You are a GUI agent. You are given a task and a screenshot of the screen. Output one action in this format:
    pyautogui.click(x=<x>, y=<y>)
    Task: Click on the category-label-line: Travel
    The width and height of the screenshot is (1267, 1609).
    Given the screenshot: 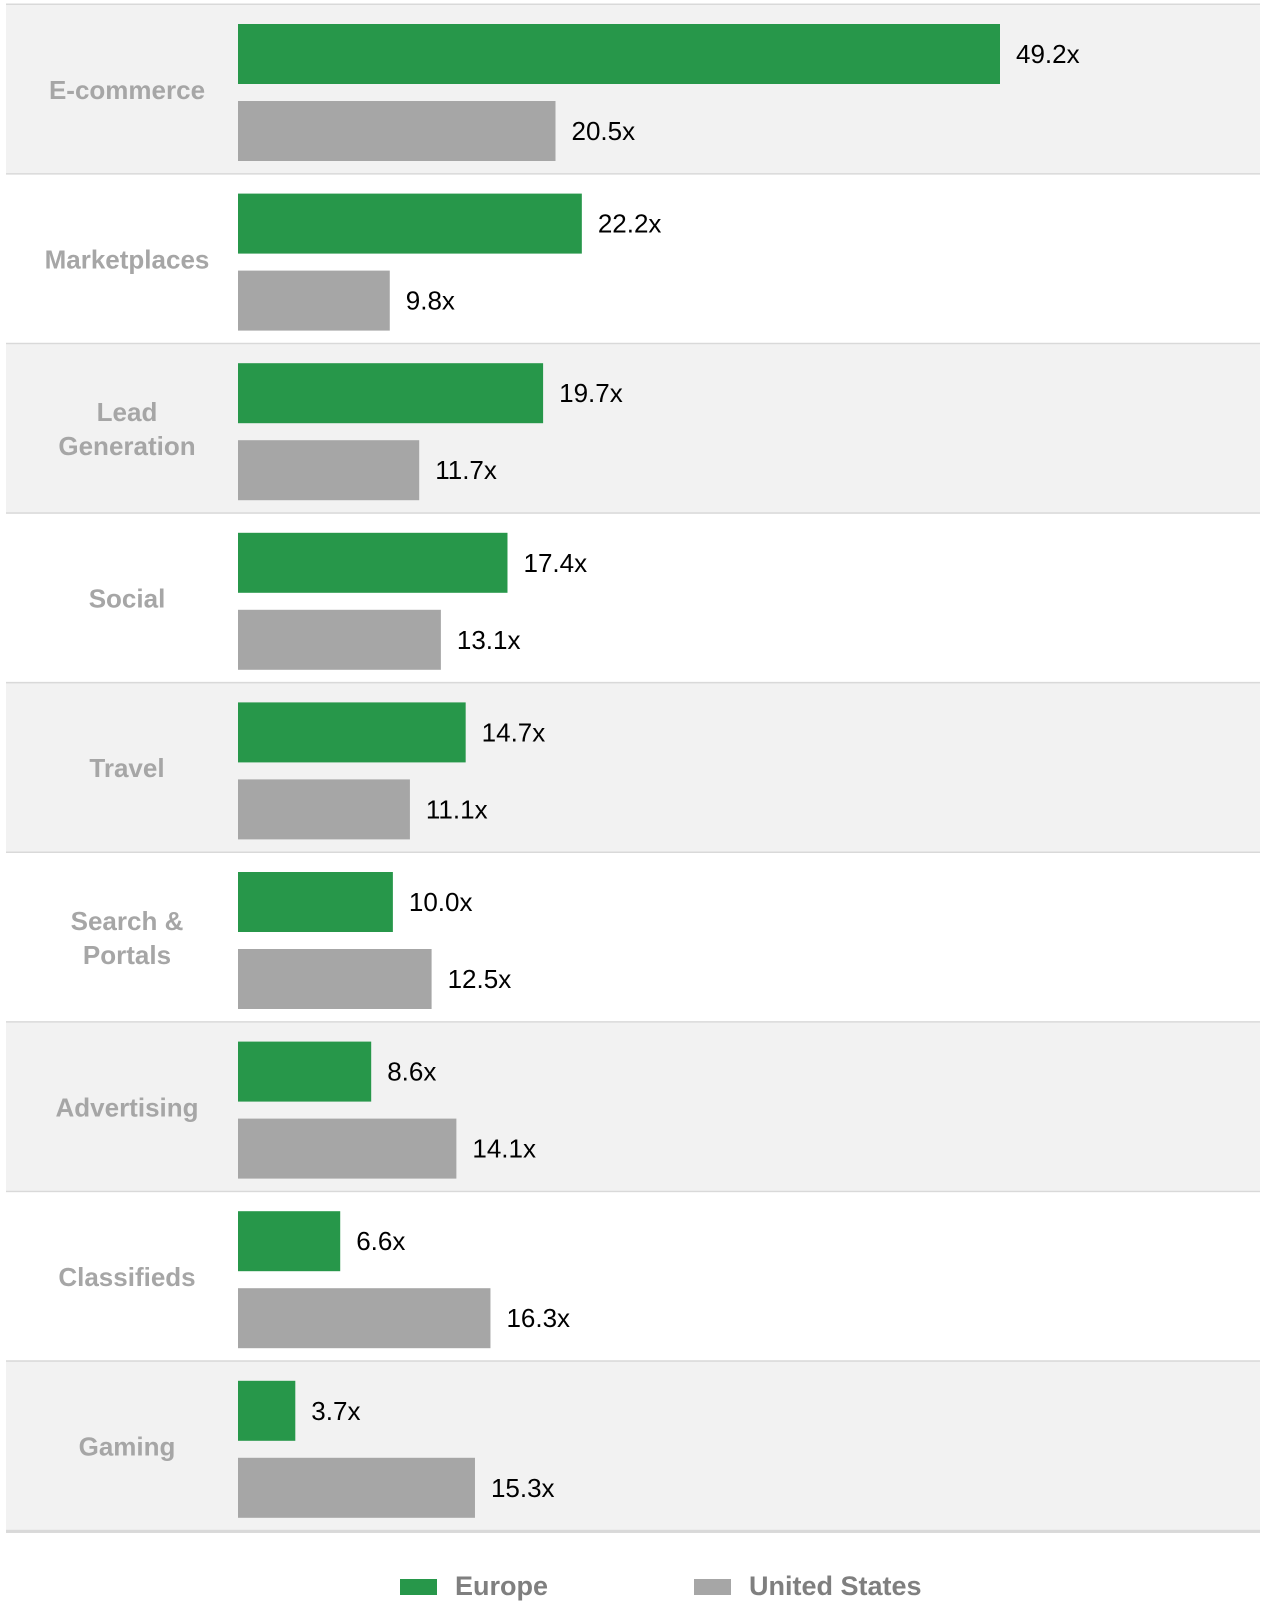 What is the action you would take?
    pyautogui.click(x=126, y=768)
    